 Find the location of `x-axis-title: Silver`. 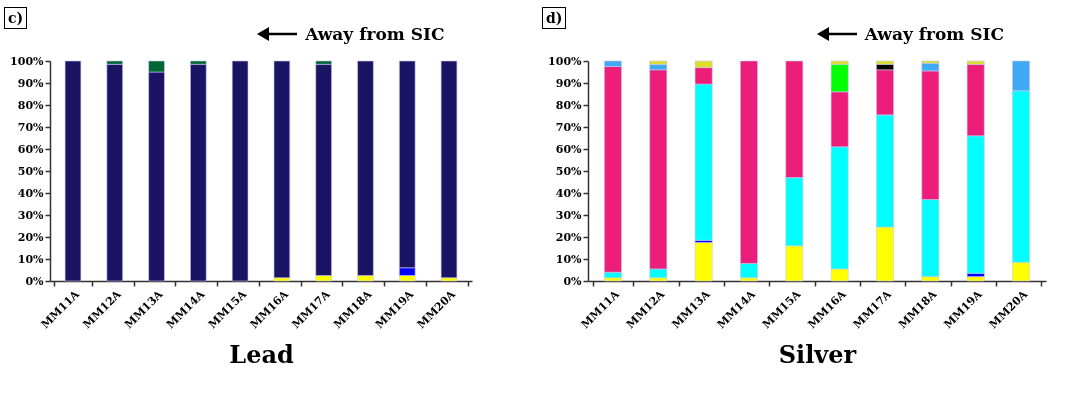

x-axis-title: Silver is located at coordinates (817, 355).